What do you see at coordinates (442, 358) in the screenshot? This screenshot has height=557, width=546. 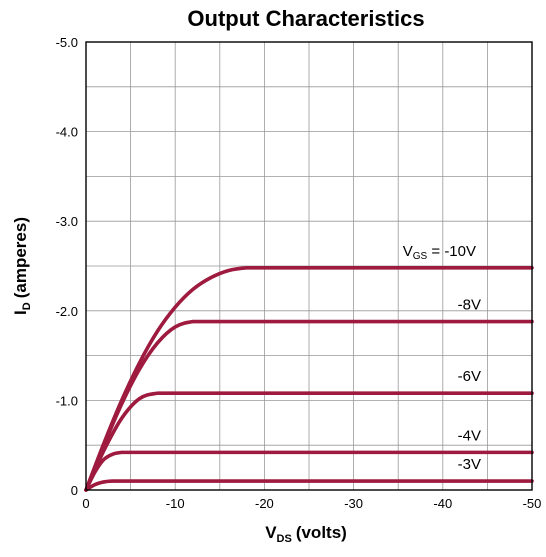 I see `series-labels: VGS = -10V -8V -6V -4V -3V` at bounding box center [442, 358].